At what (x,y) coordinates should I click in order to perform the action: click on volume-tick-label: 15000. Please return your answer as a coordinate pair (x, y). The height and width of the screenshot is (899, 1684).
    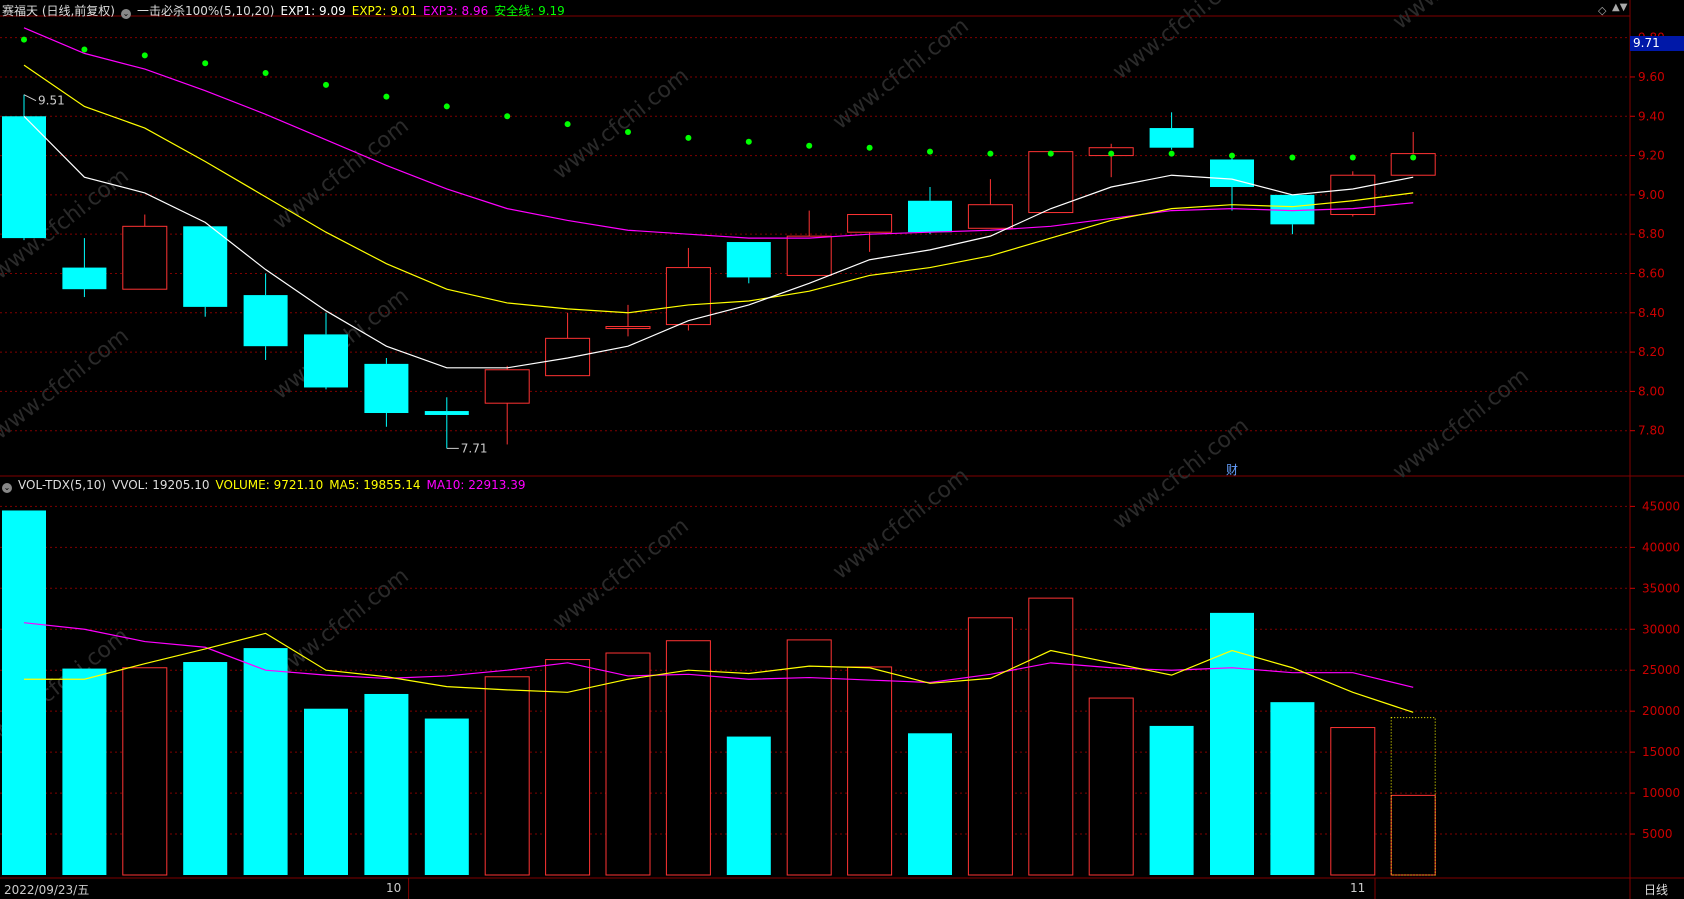
    Looking at the image, I should click on (1661, 752).